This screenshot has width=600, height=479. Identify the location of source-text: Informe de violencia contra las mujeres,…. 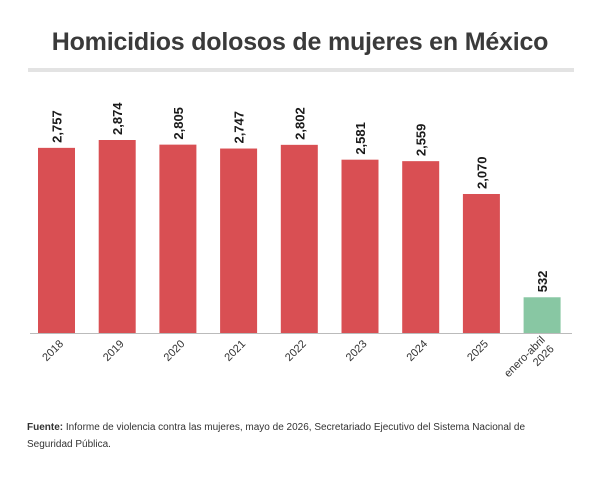
(276, 436).